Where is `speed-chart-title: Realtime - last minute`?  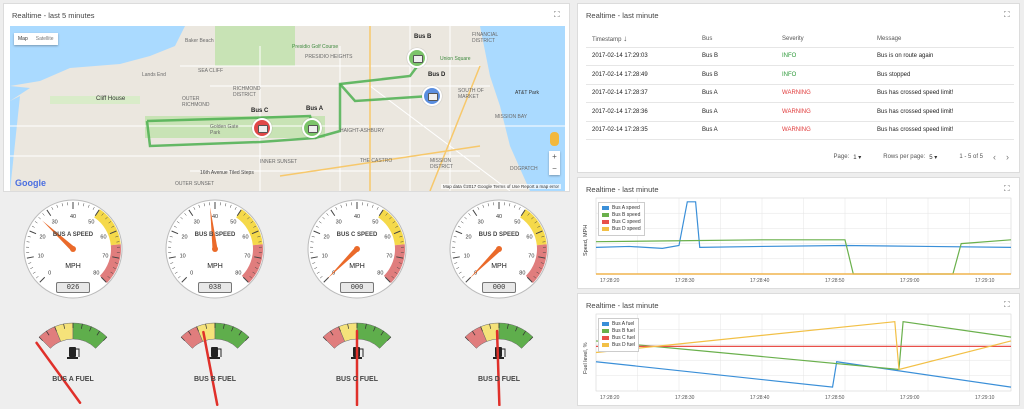
speed-chart-title: Realtime - last minute is located at coordinates (622, 189).